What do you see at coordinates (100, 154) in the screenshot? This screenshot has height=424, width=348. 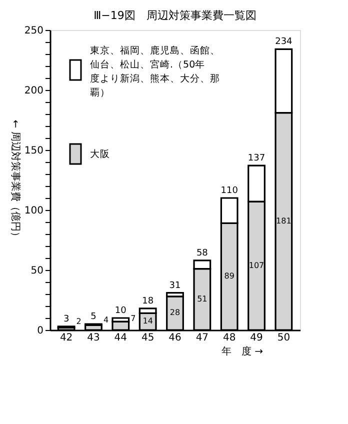 I see `legend-label: 大阪` at bounding box center [100, 154].